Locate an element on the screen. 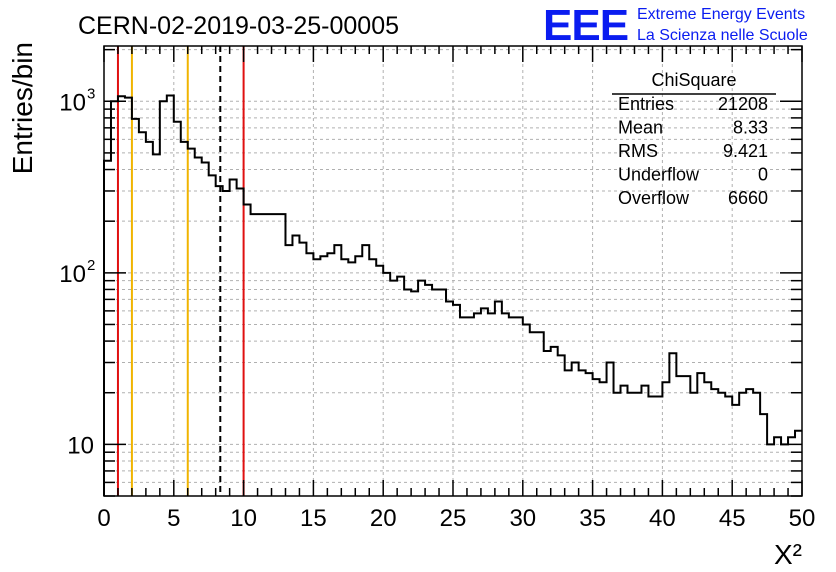 The height and width of the screenshot is (572, 836). x-tick-label: 50 is located at coordinates (802, 518).